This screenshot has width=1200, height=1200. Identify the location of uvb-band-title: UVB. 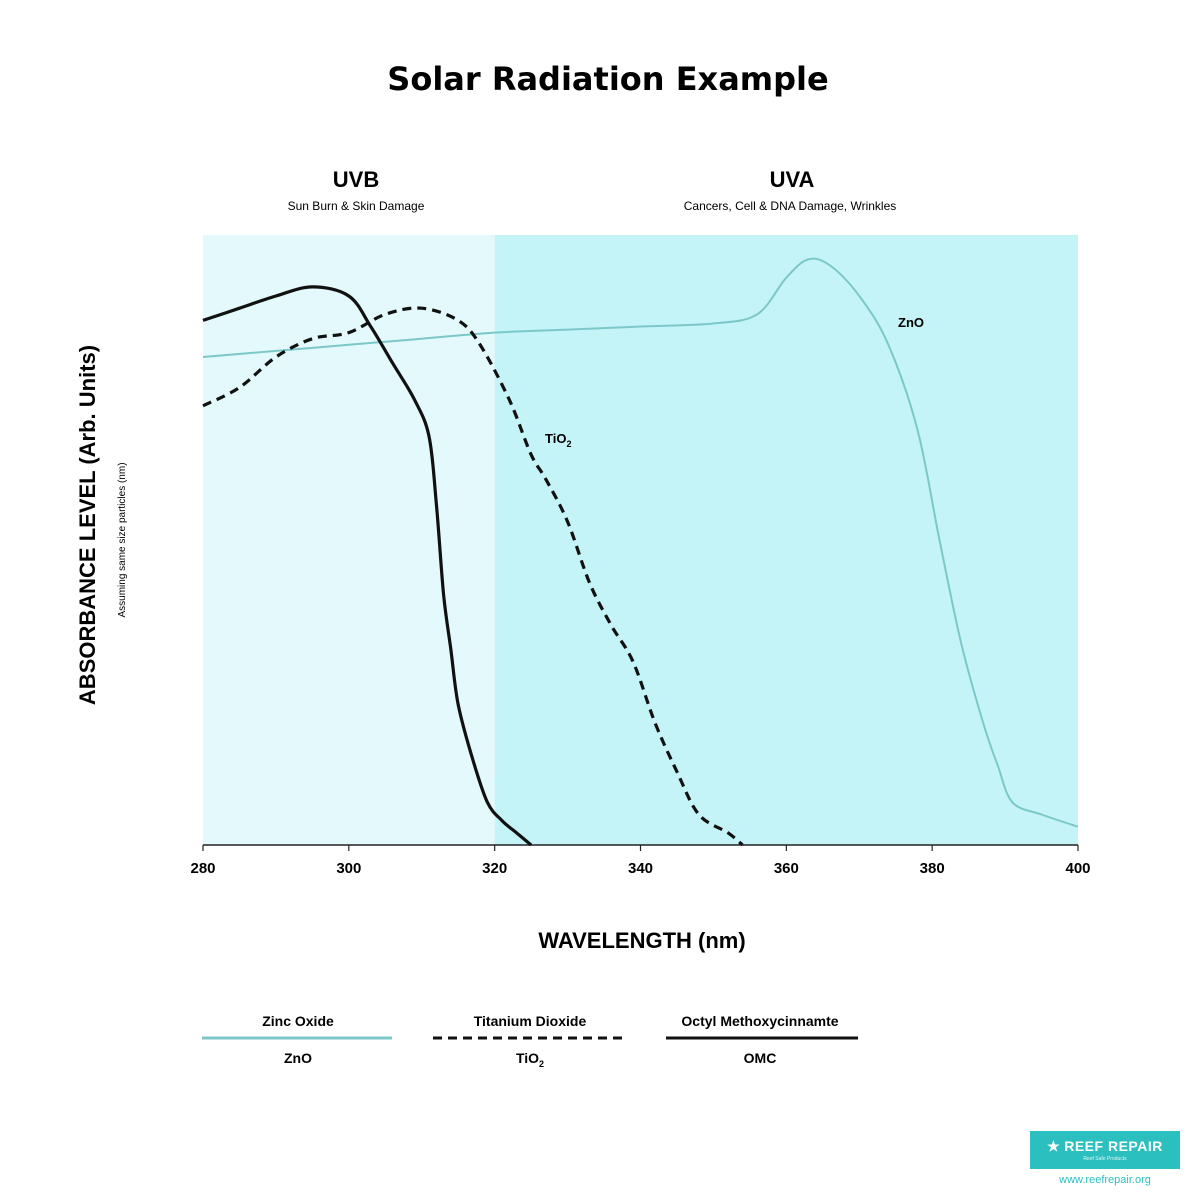
(356, 179).